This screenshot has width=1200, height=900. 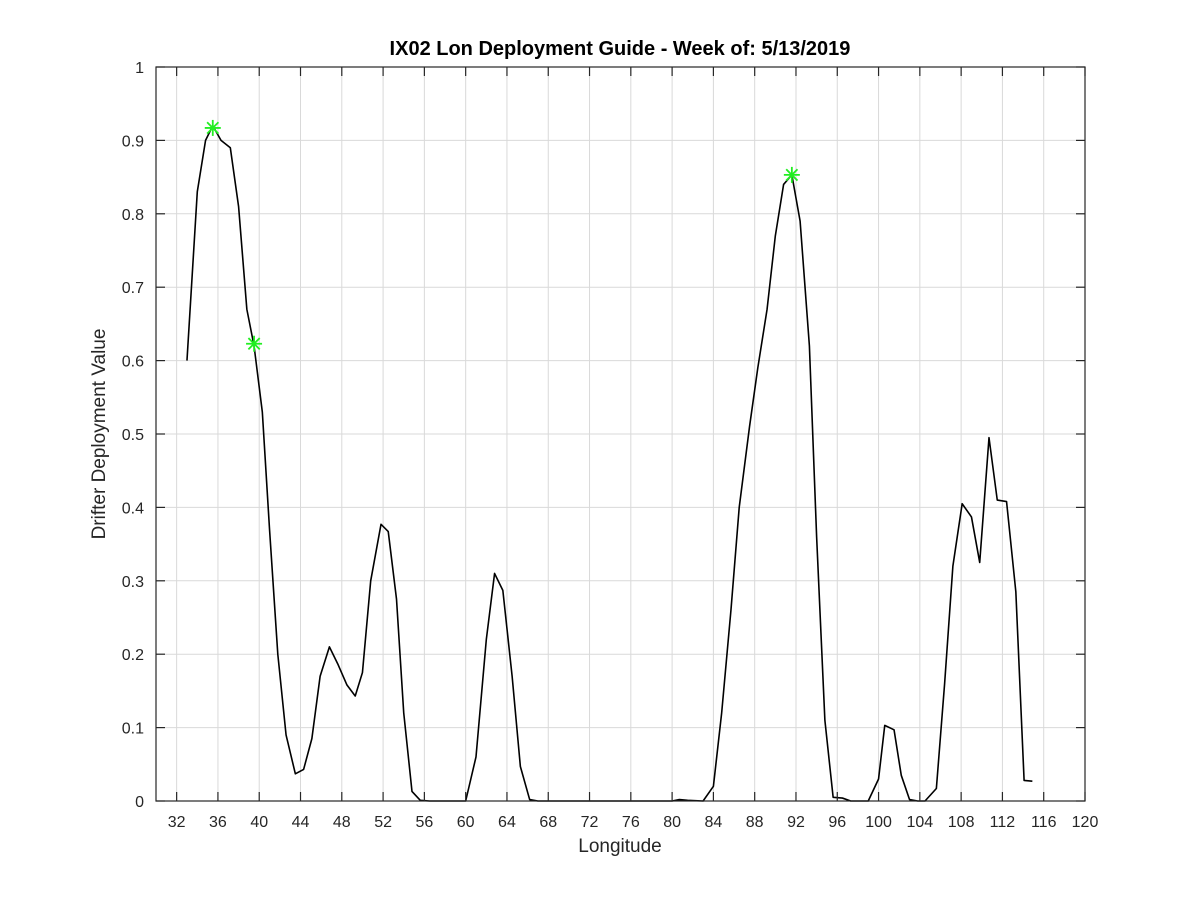 I want to click on y-tick-labels: 0 0.1 0.2 0.3 0.4 0.5 0.6 0.7 0.8 0.9 1, so click(x=133, y=435).